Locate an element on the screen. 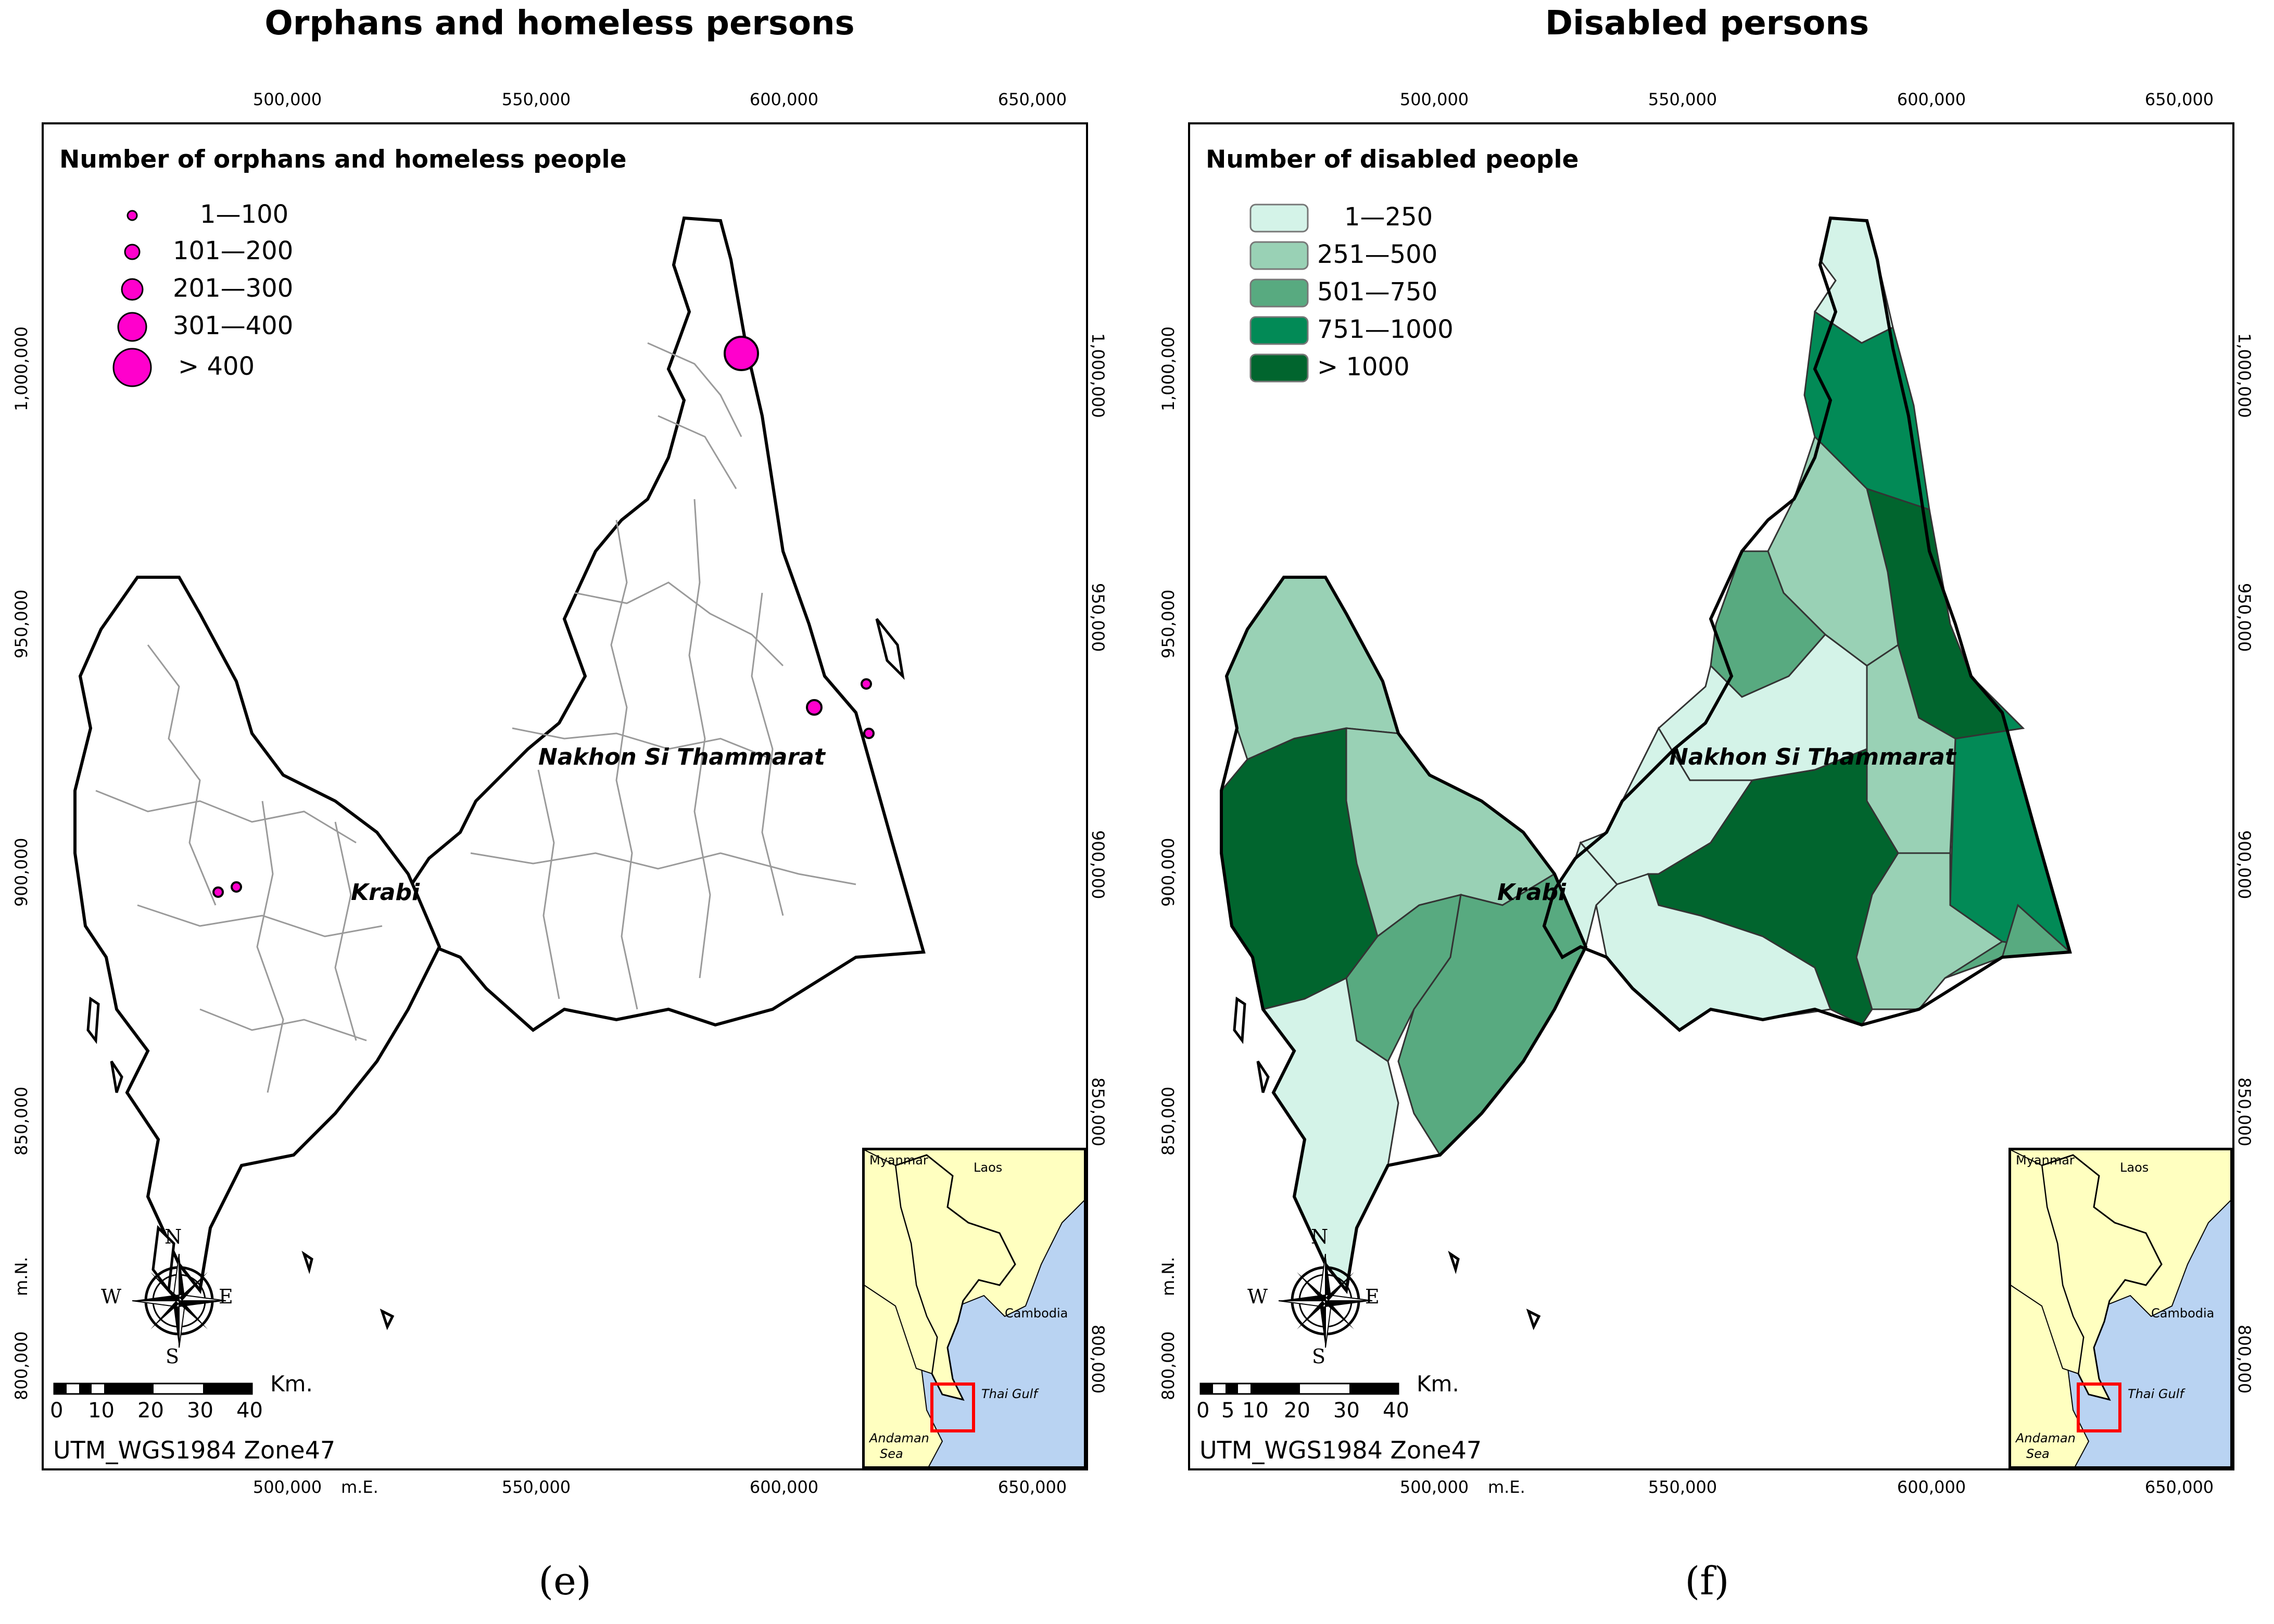 The width and height of the screenshot is (2274, 1624). panel-e-x-unit: m.E. is located at coordinates (360, 1487).